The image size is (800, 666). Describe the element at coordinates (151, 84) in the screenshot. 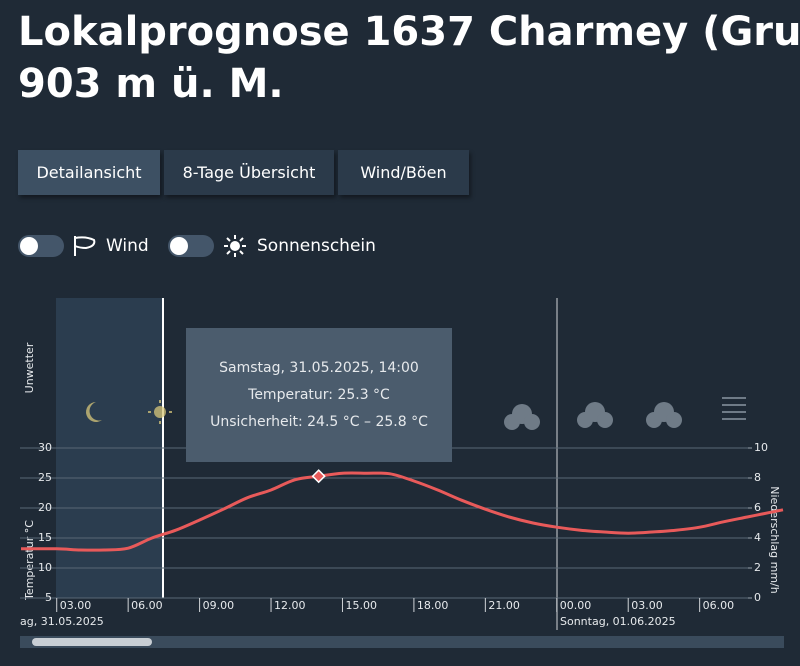

I see `title: 903 m ü. M.` at that location.